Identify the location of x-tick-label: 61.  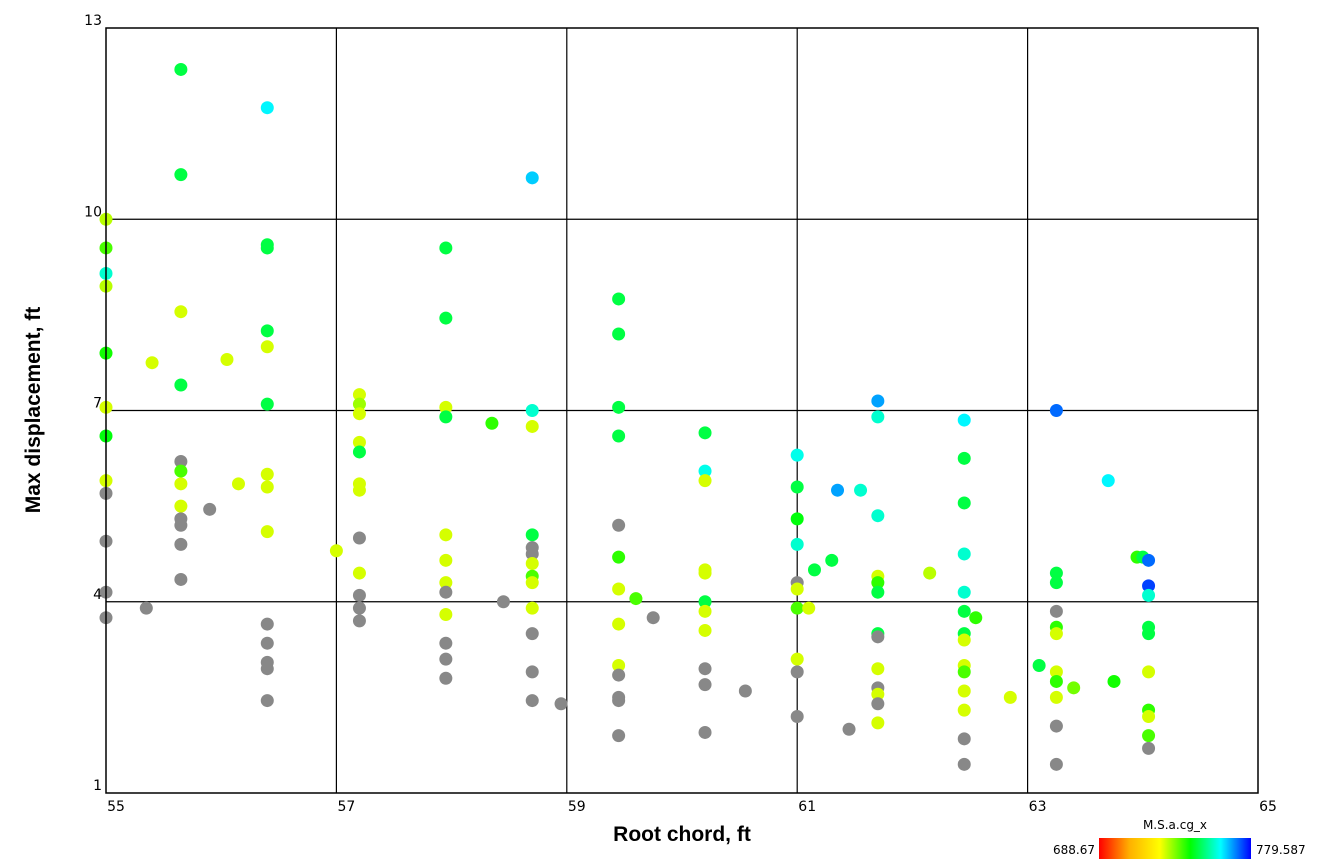
(807, 807).